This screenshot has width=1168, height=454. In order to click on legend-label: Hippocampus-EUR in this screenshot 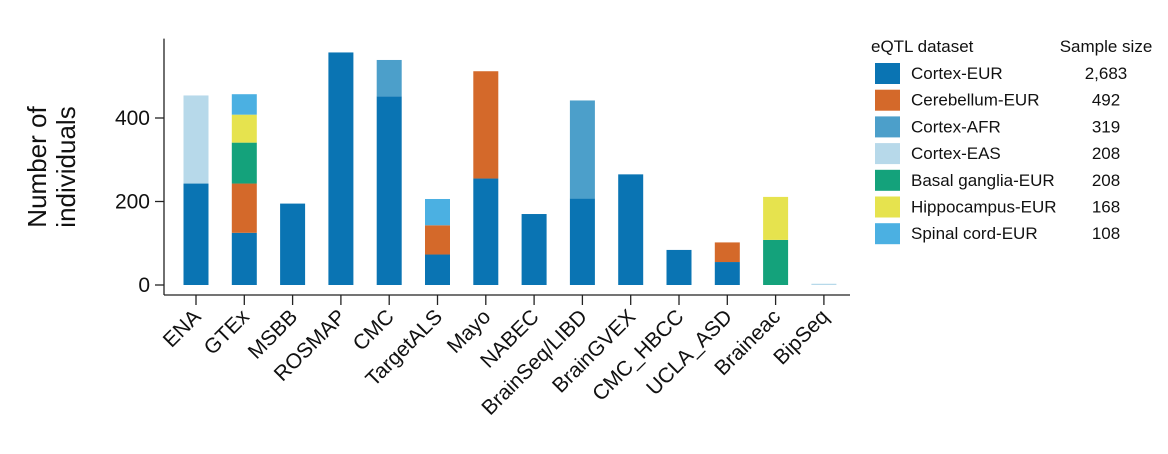, I will do `click(984, 207)`.